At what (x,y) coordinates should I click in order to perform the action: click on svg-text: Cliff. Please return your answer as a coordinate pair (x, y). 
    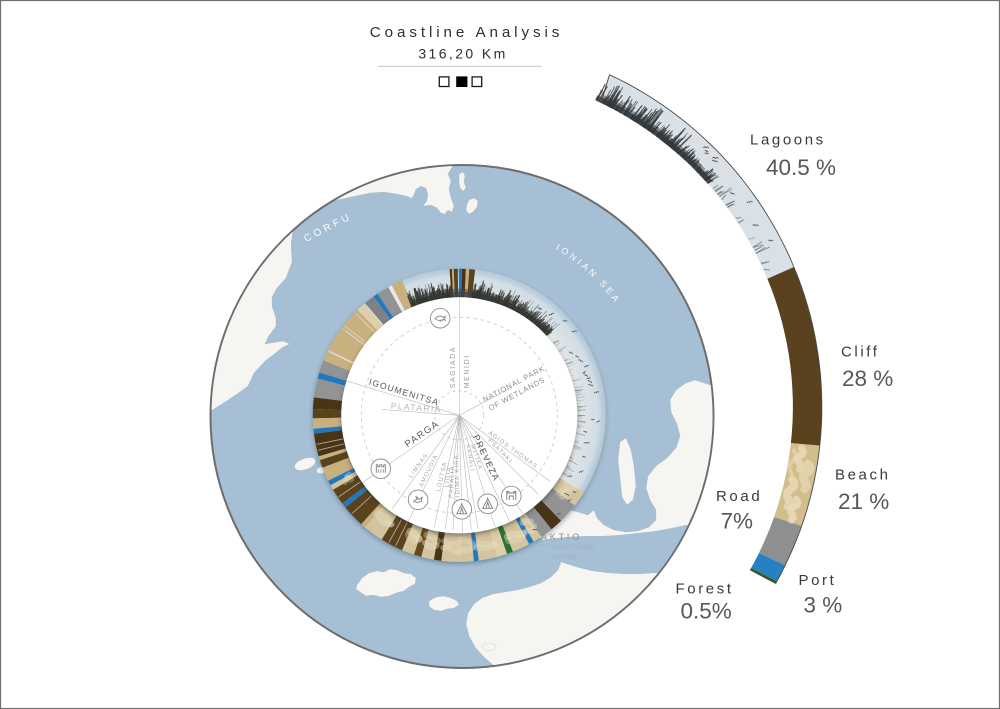
    Looking at the image, I should click on (860, 352).